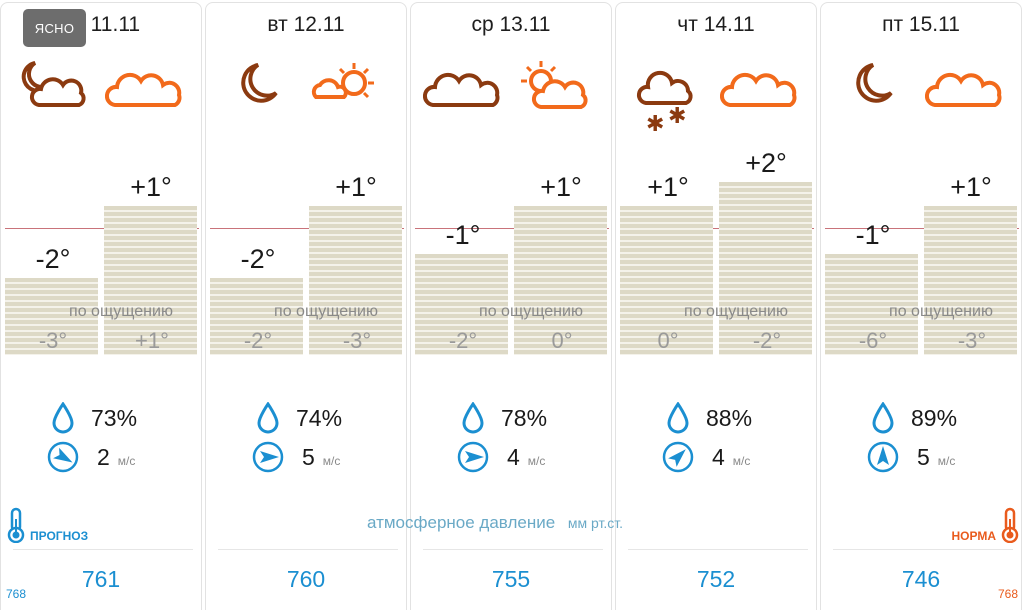 This screenshot has width=1026, height=610. What do you see at coordinates (716, 24) in the screenshot?
I see `day-date: чт 14.11` at bounding box center [716, 24].